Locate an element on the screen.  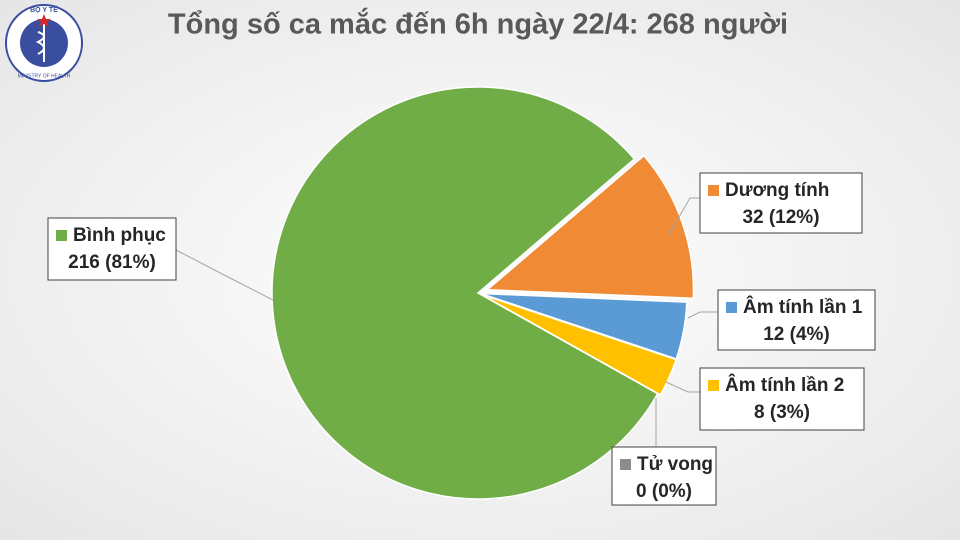
category-label: Âm tính lần 1 is located at coordinates (803, 307).